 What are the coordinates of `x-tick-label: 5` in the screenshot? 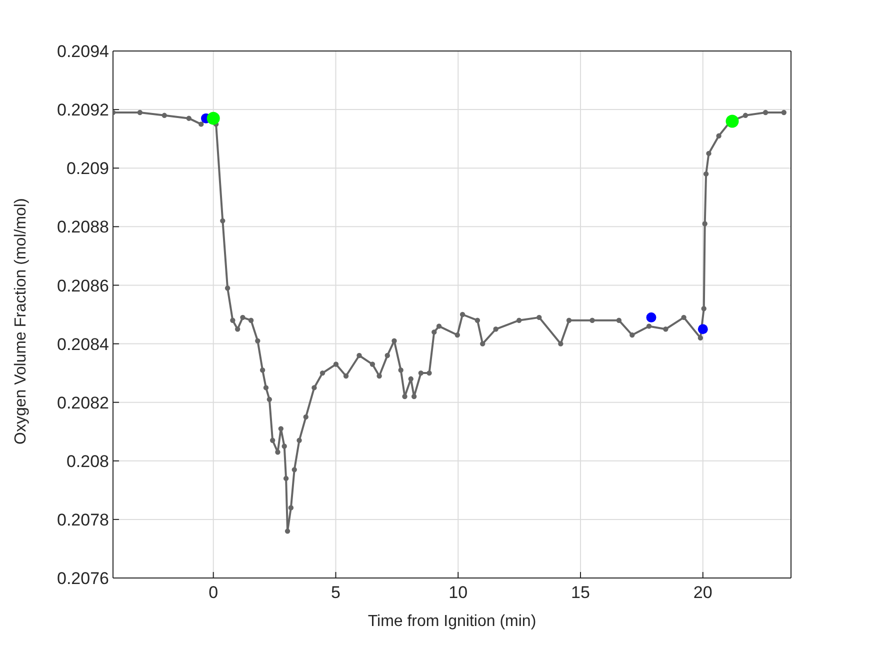 It's located at (335, 592).